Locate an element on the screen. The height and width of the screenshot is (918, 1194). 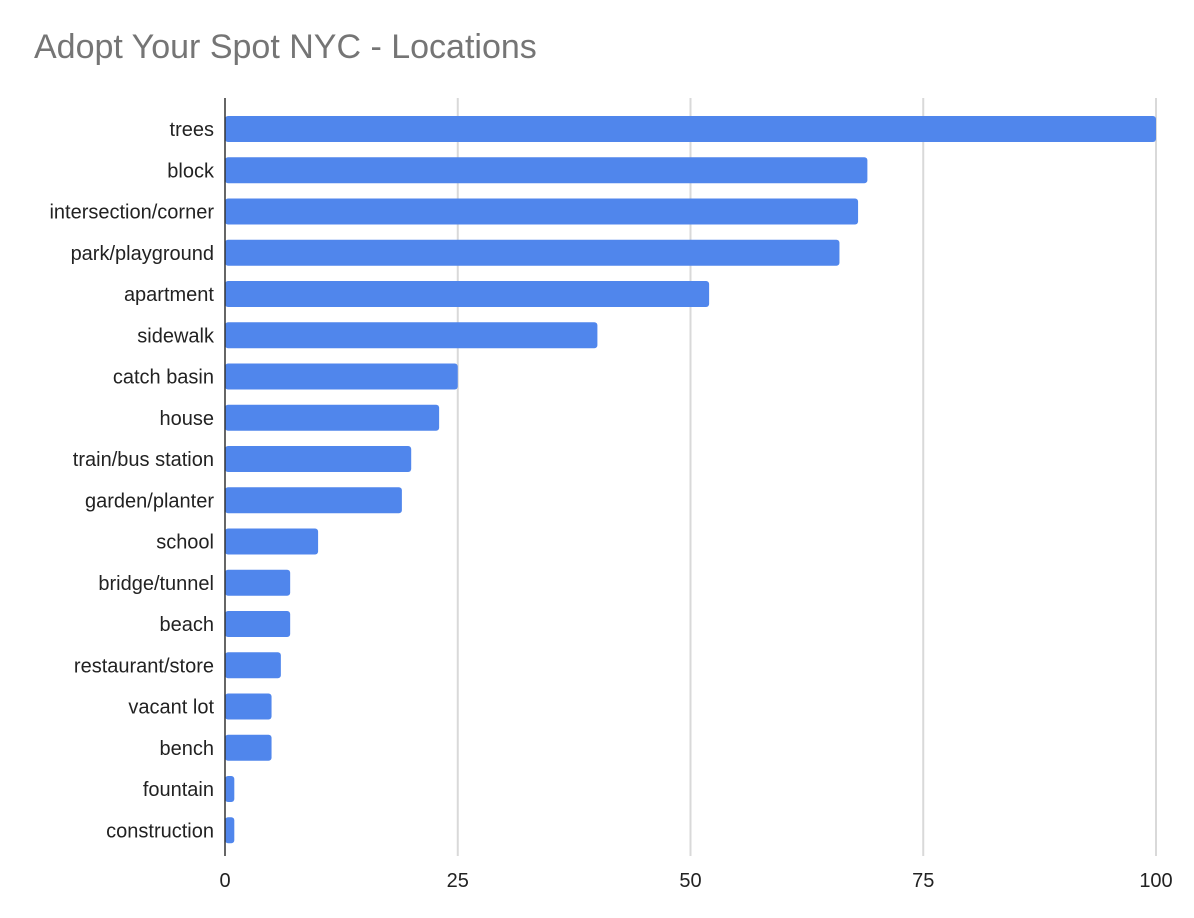
bar-beach is located at coordinates (258, 624).